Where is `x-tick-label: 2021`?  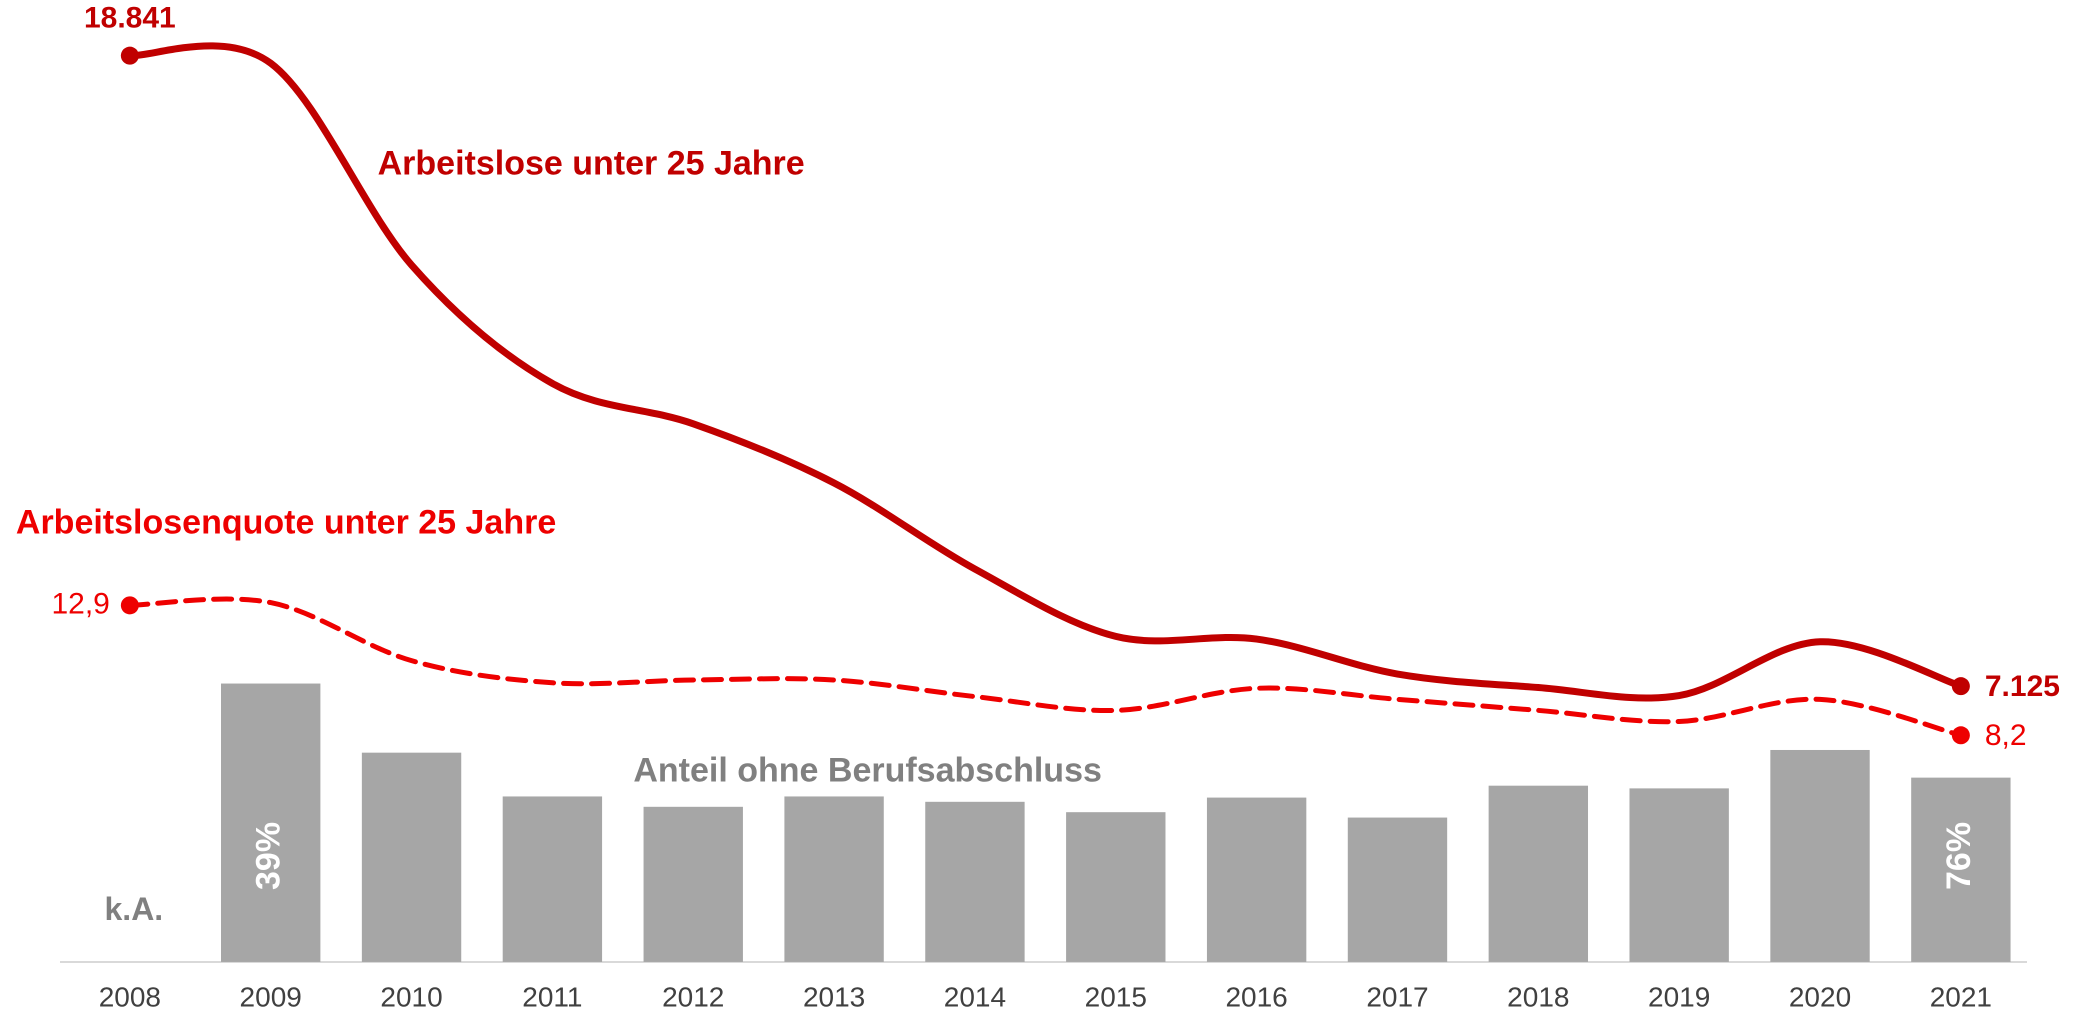 x-tick-label: 2021 is located at coordinates (1961, 996).